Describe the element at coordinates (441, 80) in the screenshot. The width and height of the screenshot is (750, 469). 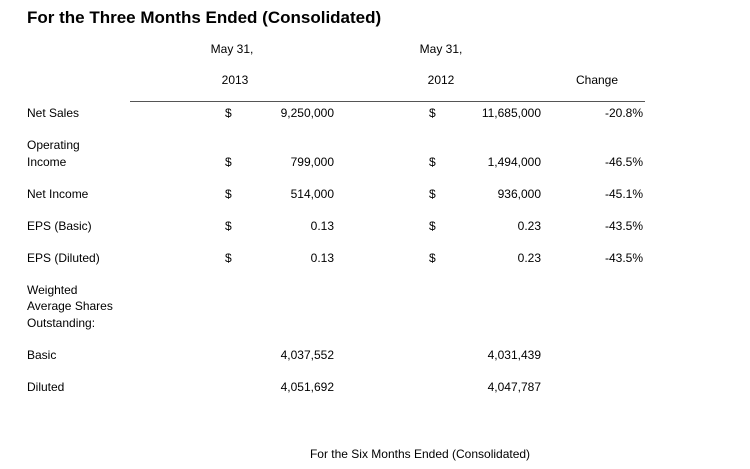
I see `col-header-2012-line2: 2012` at that location.